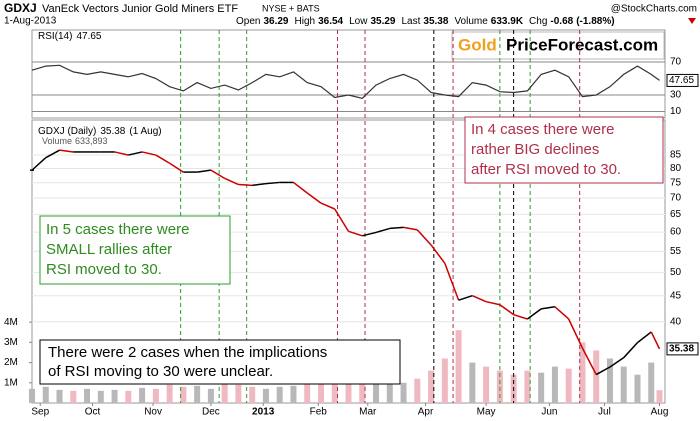 The image size is (700, 421). Describe the element at coordinates (11, 362) in the screenshot. I see `y-tick-label: 2M` at that location.